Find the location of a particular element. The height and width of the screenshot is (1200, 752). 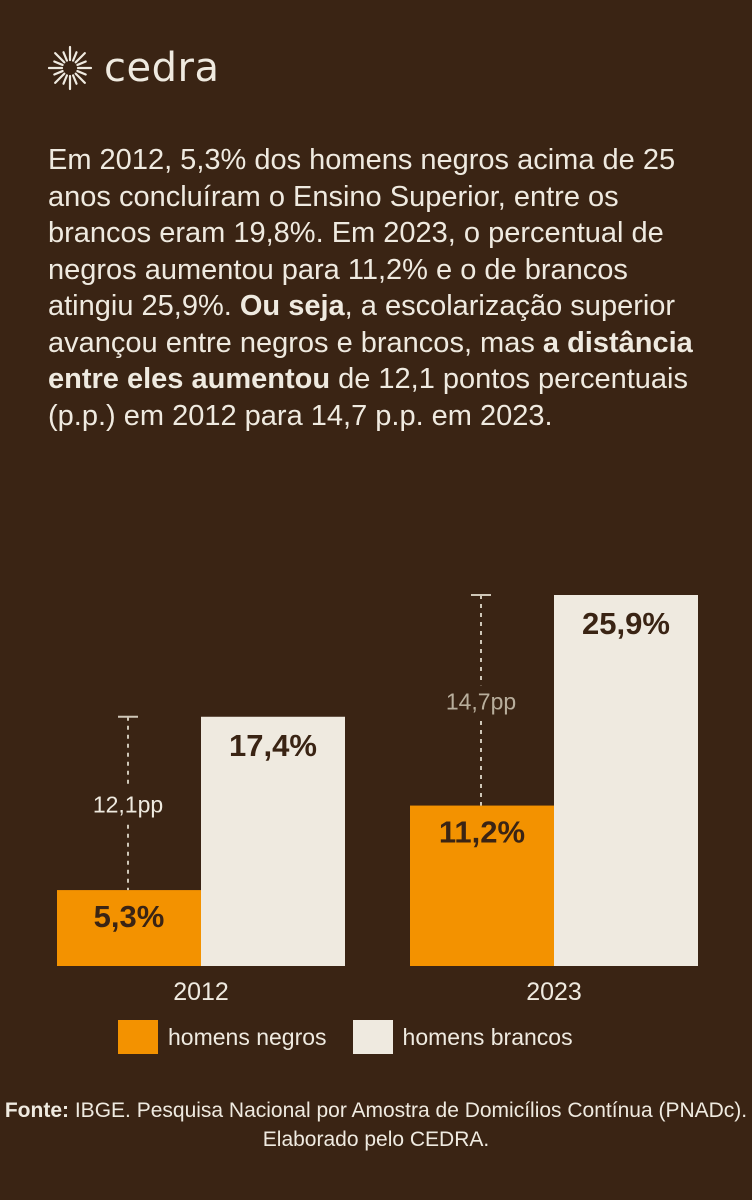

bar-homens-brancos-2012 is located at coordinates (273, 841).